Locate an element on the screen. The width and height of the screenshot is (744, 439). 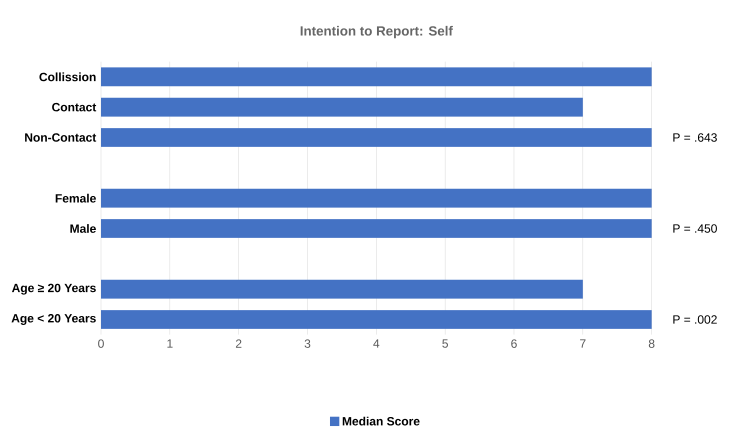
x-tick-label: 0 is located at coordinates (101, 344).